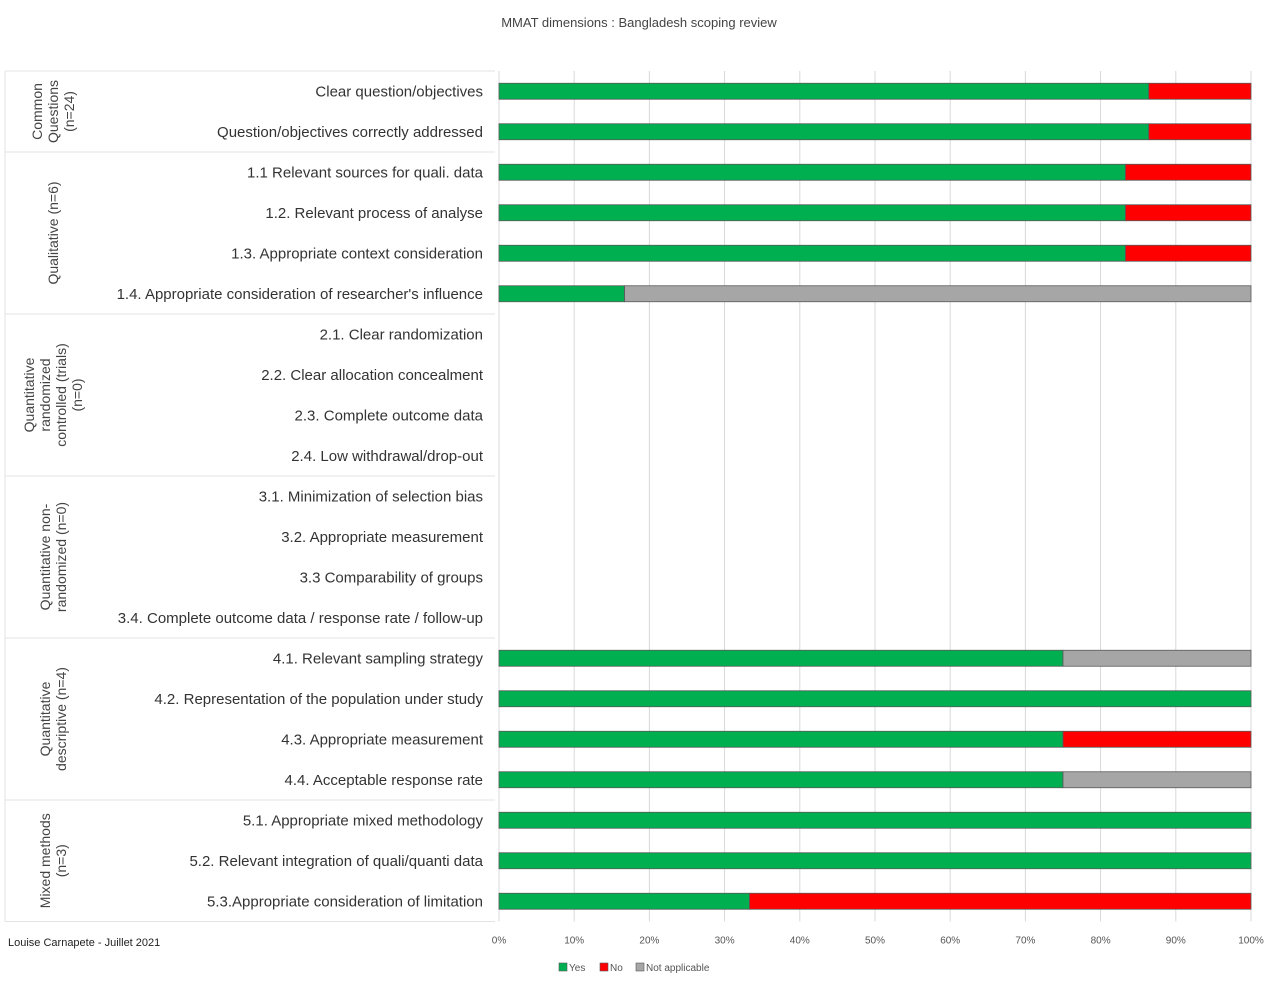 Image resolution: width=1280 pixels, height=992 pixels. I want to click on x-tick-label: 40%, so click(800, 941).